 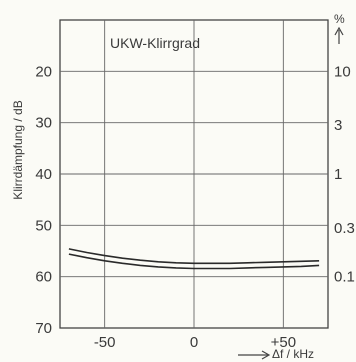 What do you see at coordinates (43, 71) in the screenshot?
I see `y-tick-label: 20` at bounding box center [43, 71].